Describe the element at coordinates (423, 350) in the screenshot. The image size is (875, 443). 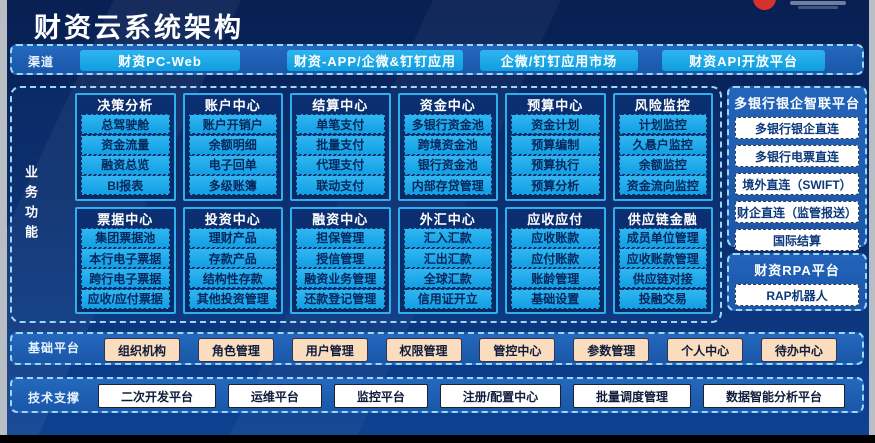
I see `base-item: 权限管理` at that location.